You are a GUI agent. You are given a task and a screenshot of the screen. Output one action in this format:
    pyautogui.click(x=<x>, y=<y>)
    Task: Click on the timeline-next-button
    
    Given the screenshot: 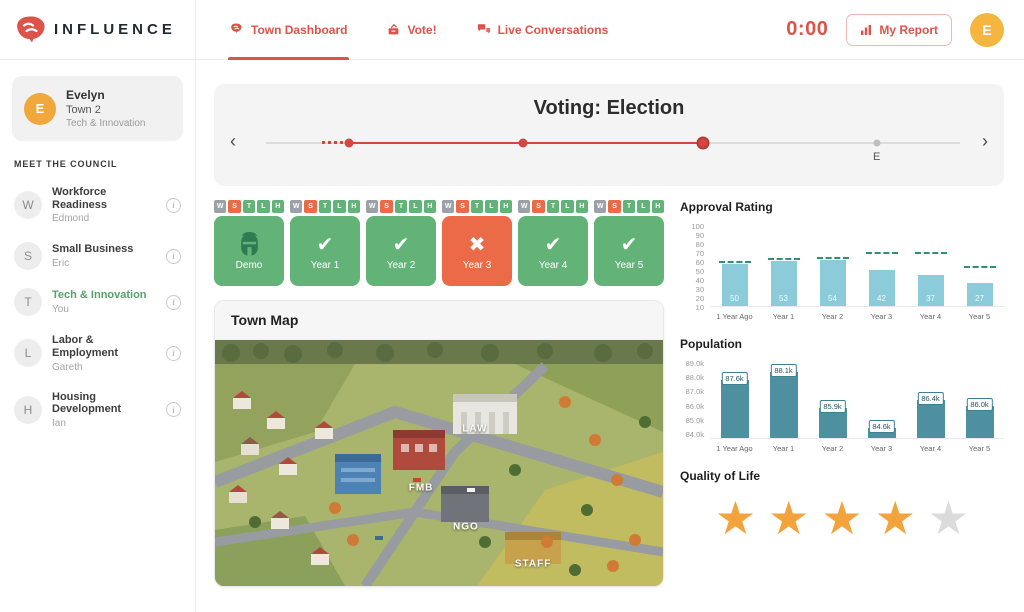 What is the action you would take?
    pyautogui.click(x=985, y=141)
    